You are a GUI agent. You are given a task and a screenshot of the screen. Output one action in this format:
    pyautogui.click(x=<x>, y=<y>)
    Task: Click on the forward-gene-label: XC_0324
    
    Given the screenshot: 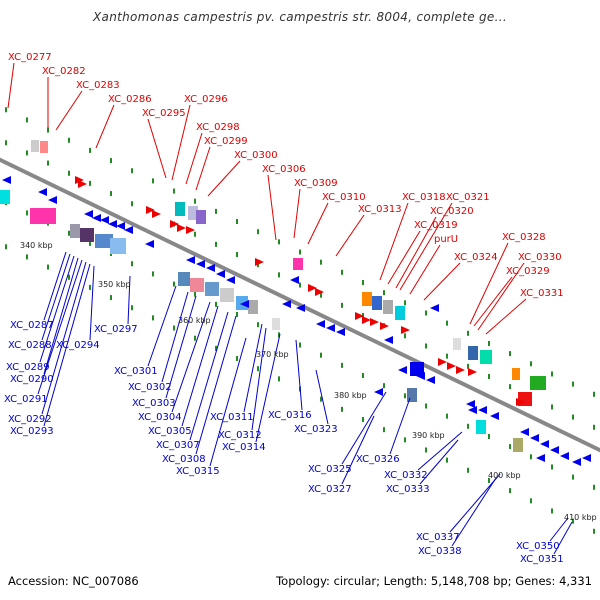 What is the action you would take?
    pyautogui.click(x=476, y=257)
    